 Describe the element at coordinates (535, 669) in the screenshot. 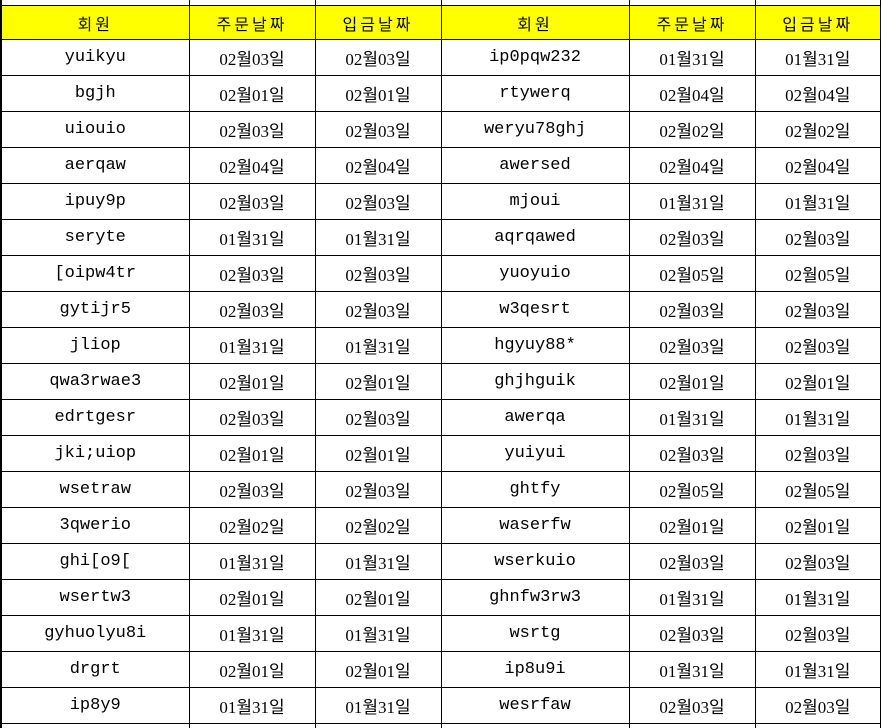

I see `member-cell: ip8u9i` at that location.